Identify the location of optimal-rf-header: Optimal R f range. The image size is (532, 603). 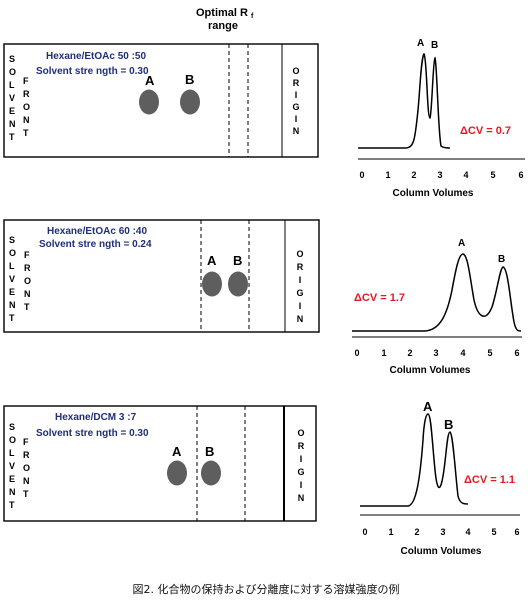
(225, 19).